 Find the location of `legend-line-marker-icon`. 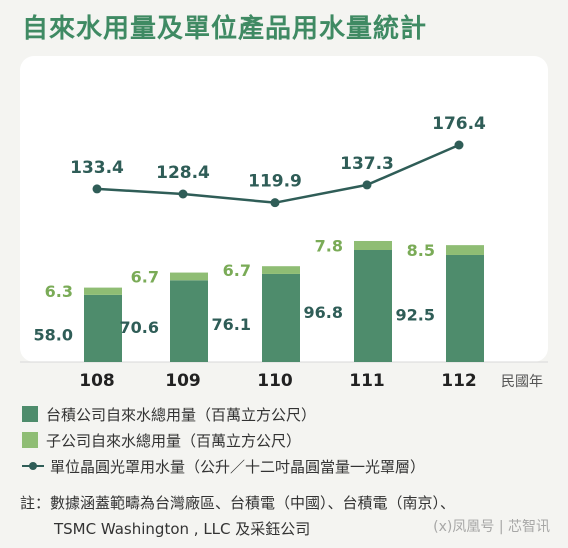

legend-line-marker-icon is located at coordinates (33, 466).